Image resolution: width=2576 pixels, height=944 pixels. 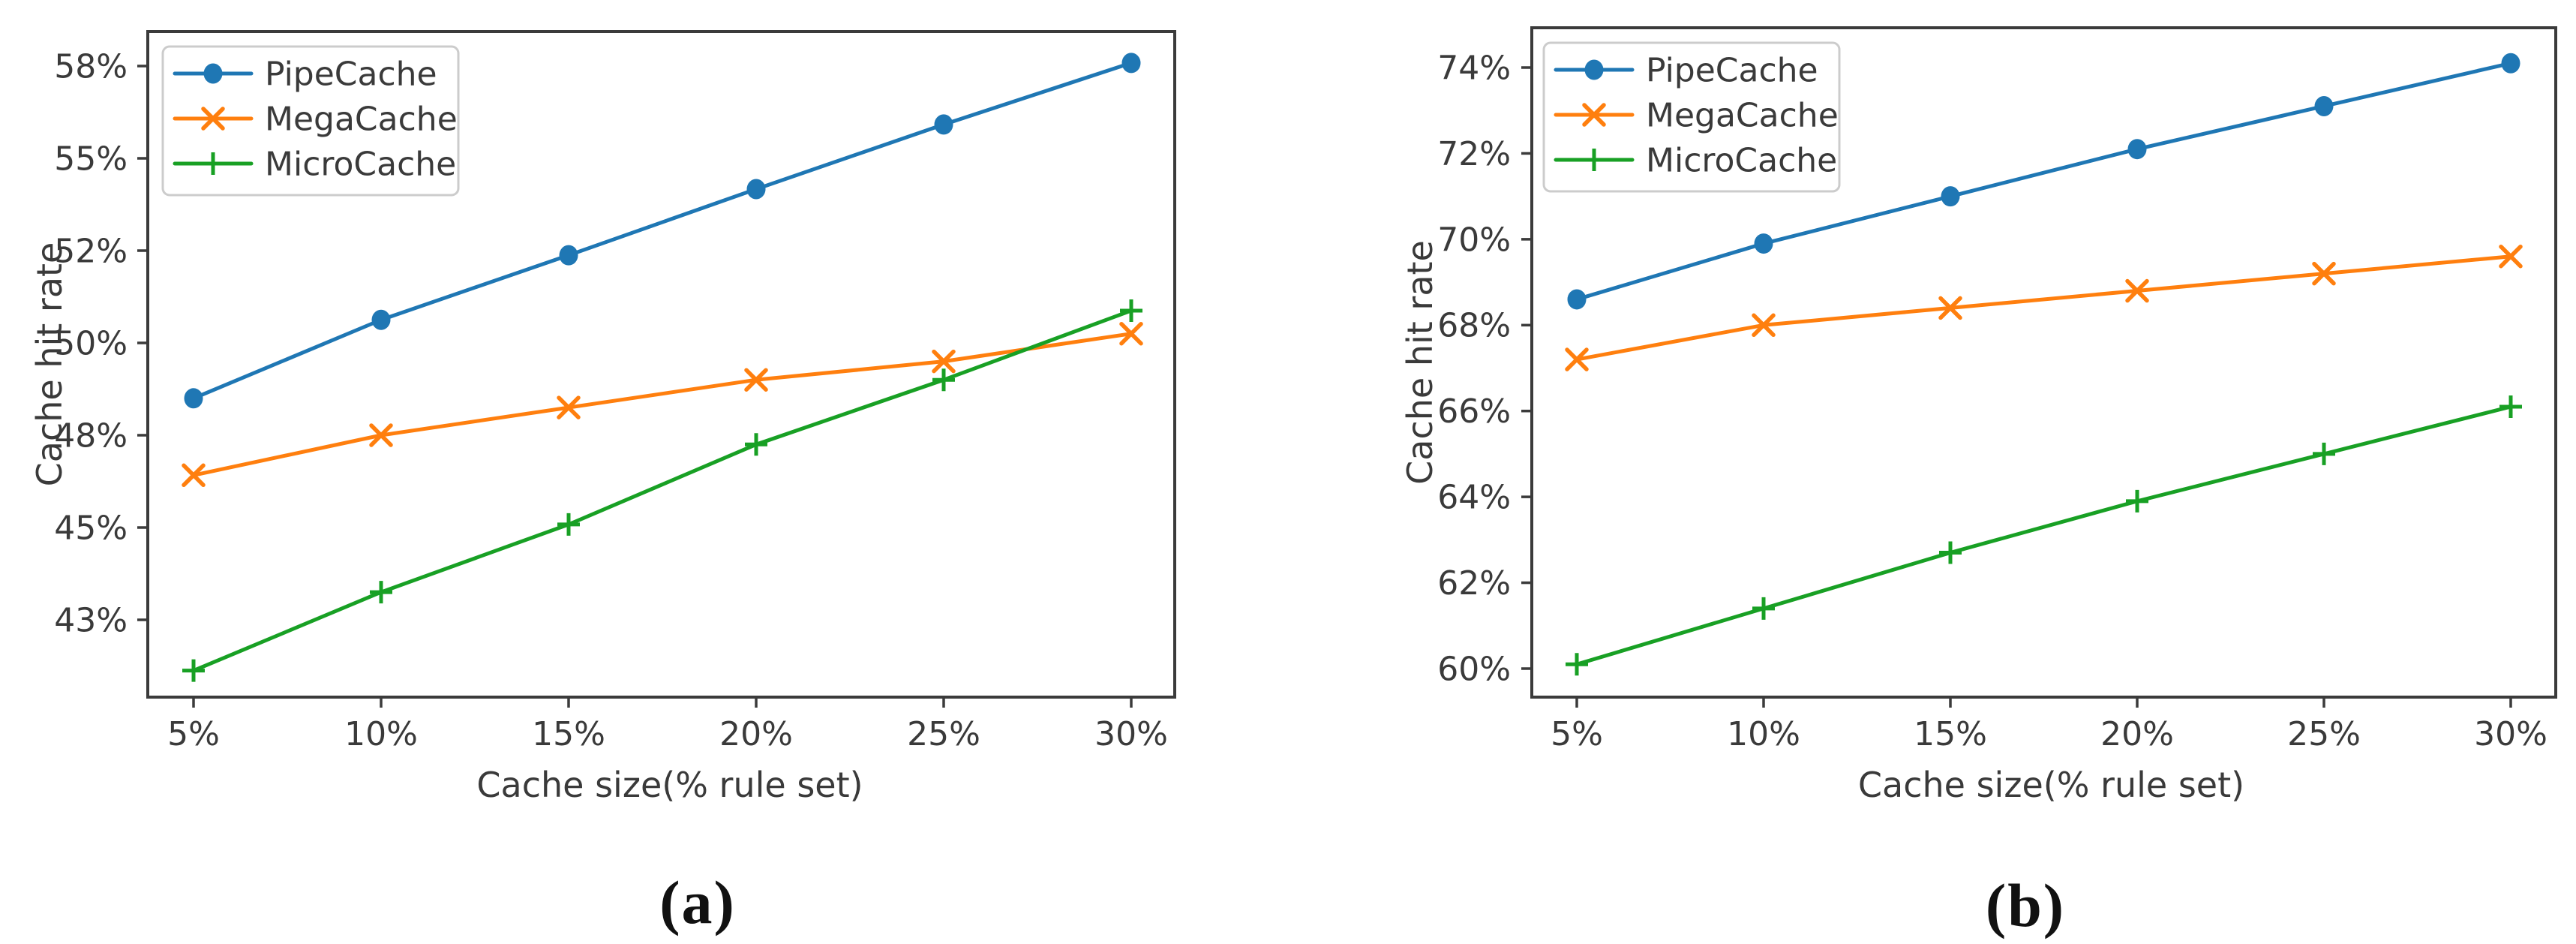 What do you see at coordinates (381, 734) in the screenshot?
I see `x-tick-label-a: 10%` at bounding box center [381, 734].